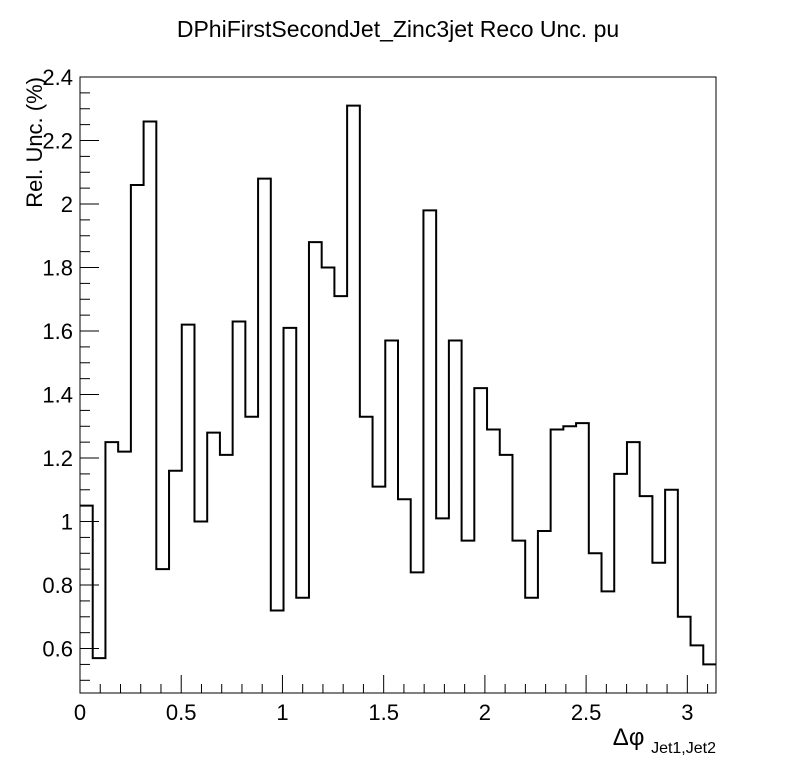 Image resolution: width=796 pixels, height=772 pixels. What do you see at coordinates (57, 331) in the screenshot?
I see `y-tick-label: 1.6` at bounding box center [57, 331].